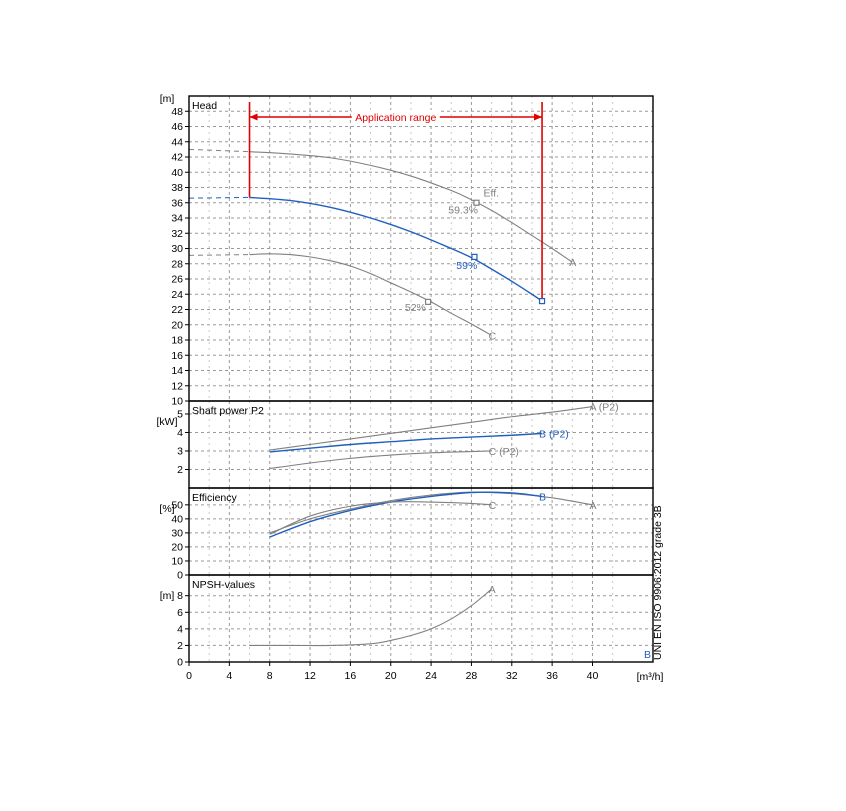  What do you see at coordinates (504, 452) in the screenshot?
I see `series-end-label: C (P2)` at bounding box center [504, 452].